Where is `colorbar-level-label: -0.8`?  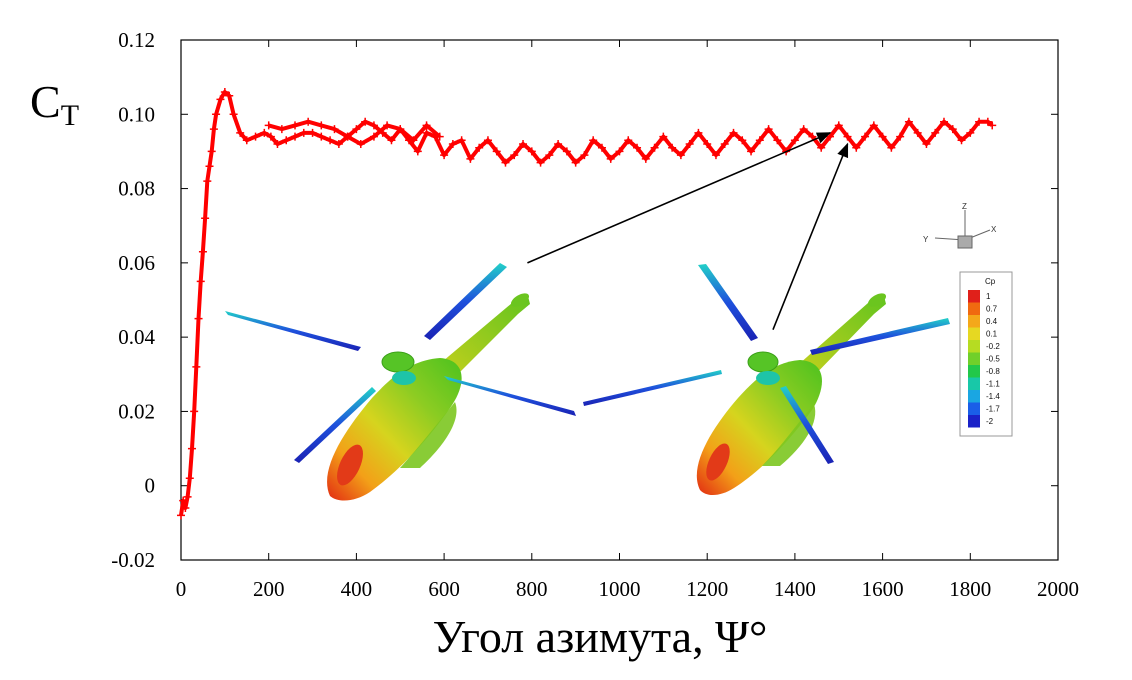 colorbar-level-label: -0.8 is located at coordinates (993, 371).